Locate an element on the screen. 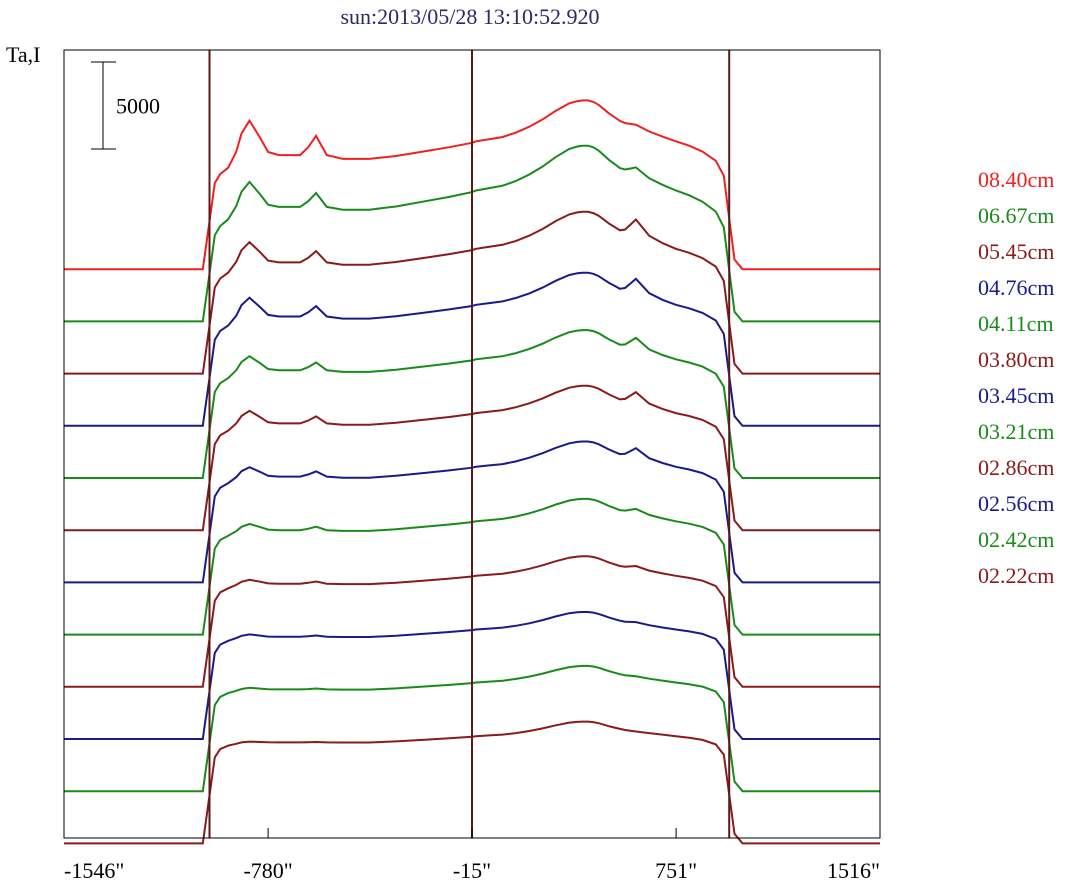  x-tick-label: -780" is located at coordinates (267, 870).